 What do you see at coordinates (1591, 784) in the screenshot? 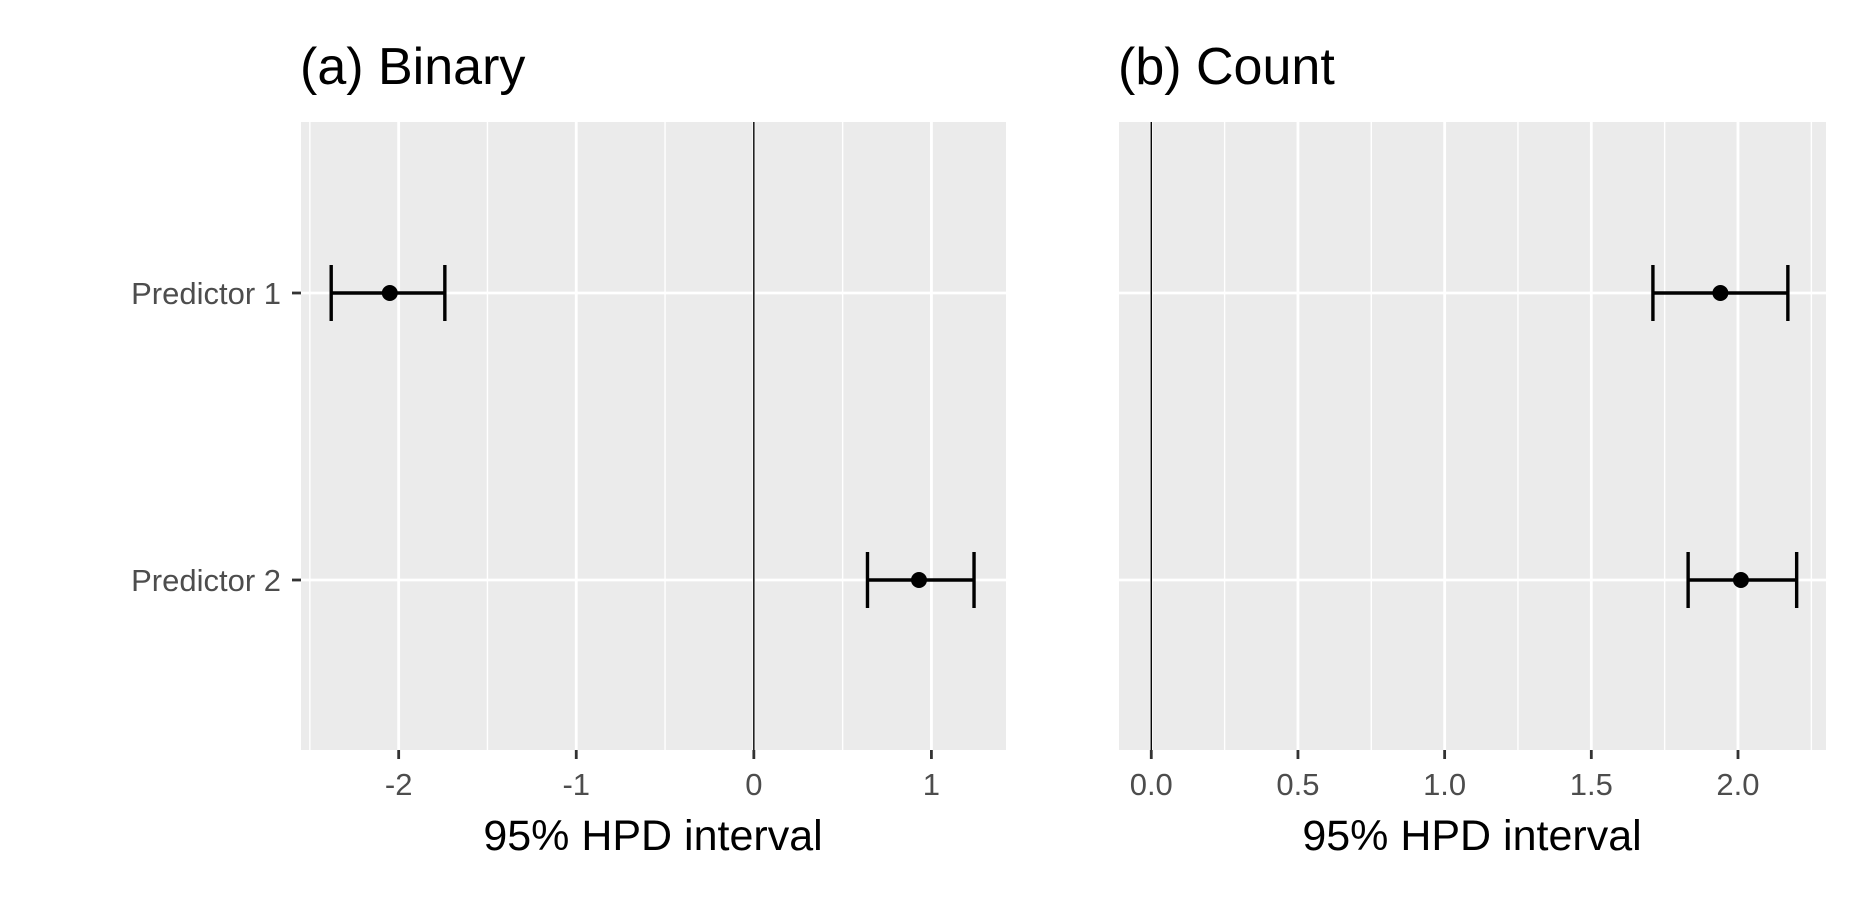
I see `x-tick-label: 1.5` at bounding box center [1591, 784].